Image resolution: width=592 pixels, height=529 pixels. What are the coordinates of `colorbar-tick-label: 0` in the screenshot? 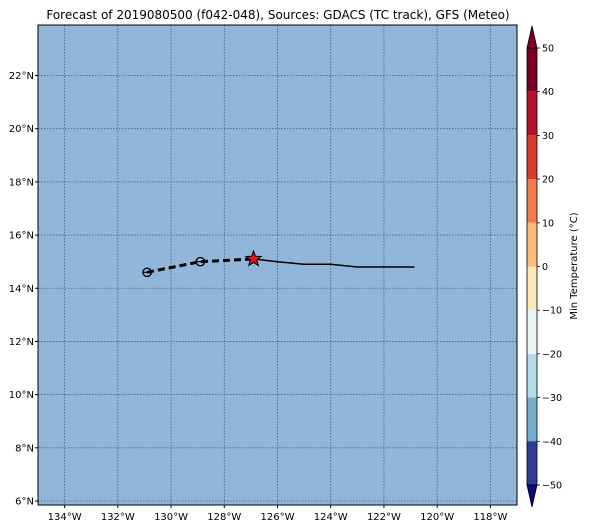 It's located at (545, 267).